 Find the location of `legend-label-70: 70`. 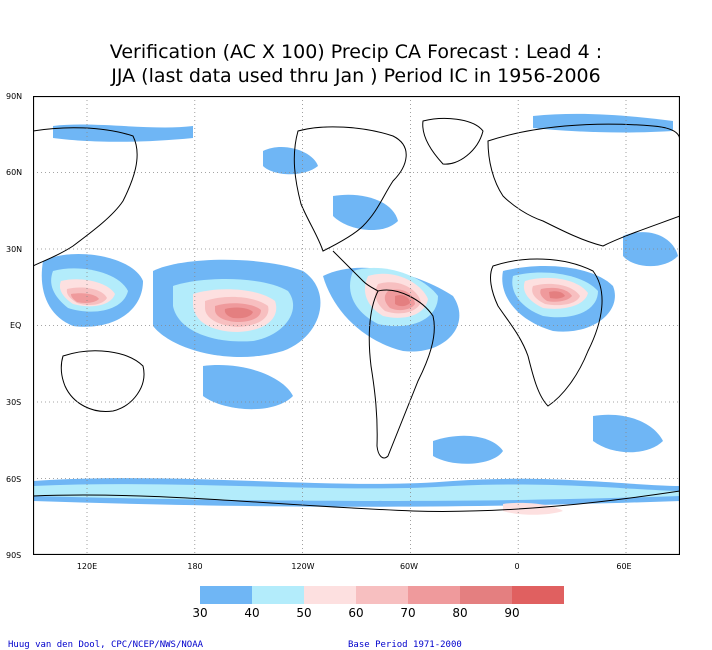

legend-label-70: 70 is located at coordinates (408, 613).